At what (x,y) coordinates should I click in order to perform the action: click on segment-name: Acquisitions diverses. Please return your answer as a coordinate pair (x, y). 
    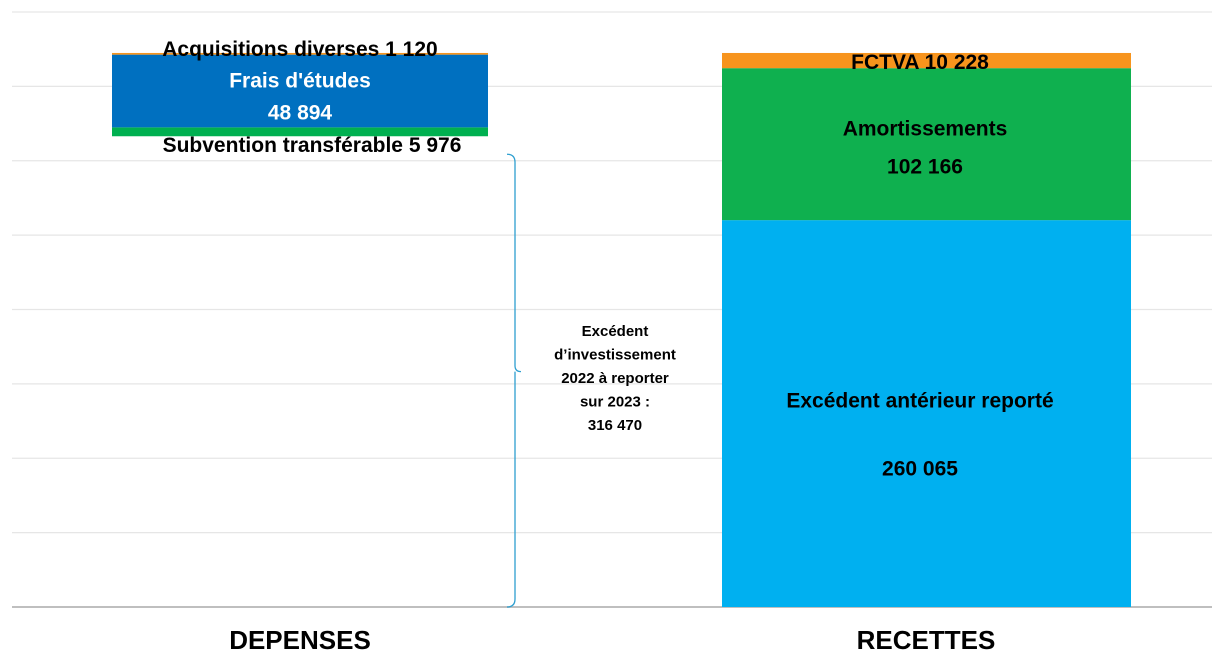
    Looking at the image, I should click on (270, 49).